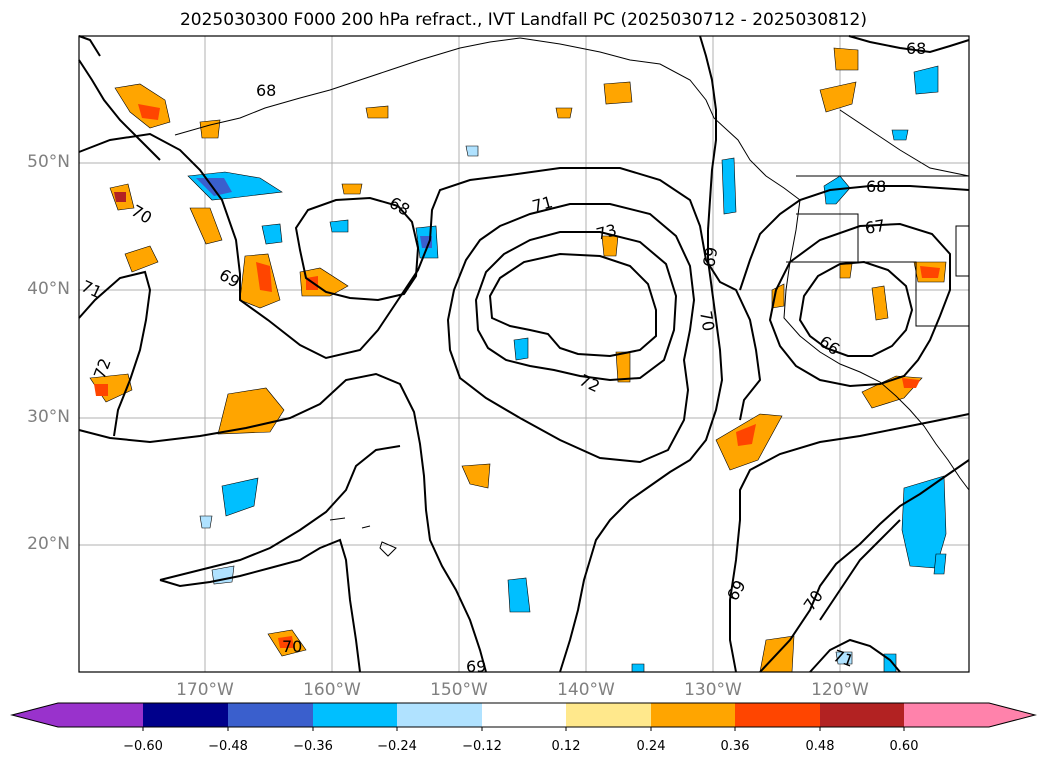 The height and width of the screenshot is (765, 1047). Describe the element at coordinates (566, 746) in the screenshot. I see `colorbar-tick-label: 0.12` at that location.